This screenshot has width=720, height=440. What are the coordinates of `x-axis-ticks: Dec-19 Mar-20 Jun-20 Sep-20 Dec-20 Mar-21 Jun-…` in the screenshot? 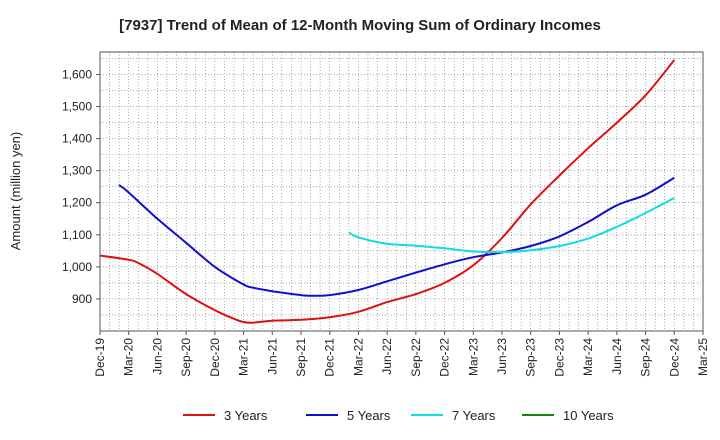 It's located at (401, 354).